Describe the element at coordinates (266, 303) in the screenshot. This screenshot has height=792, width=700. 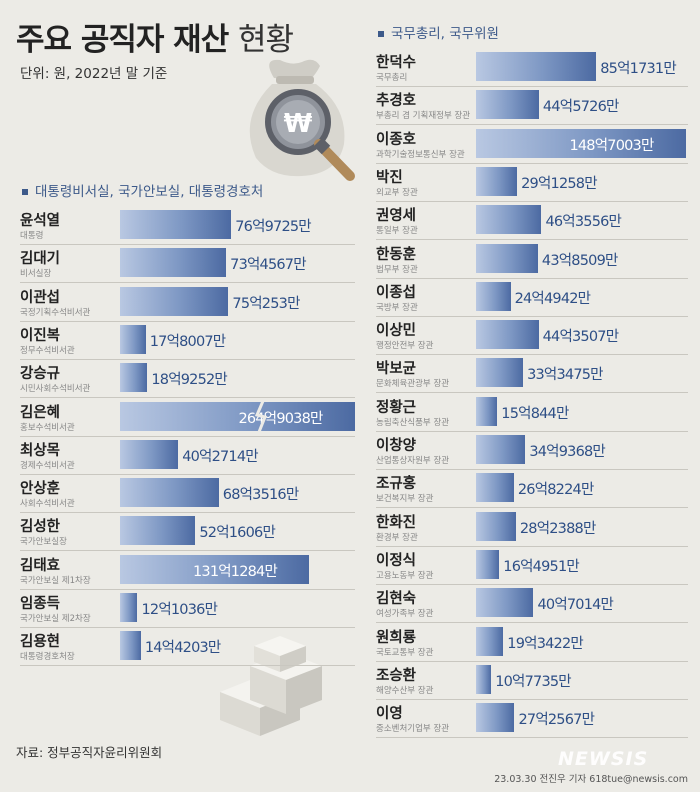
I see `value-label: 75억253만` at that location.